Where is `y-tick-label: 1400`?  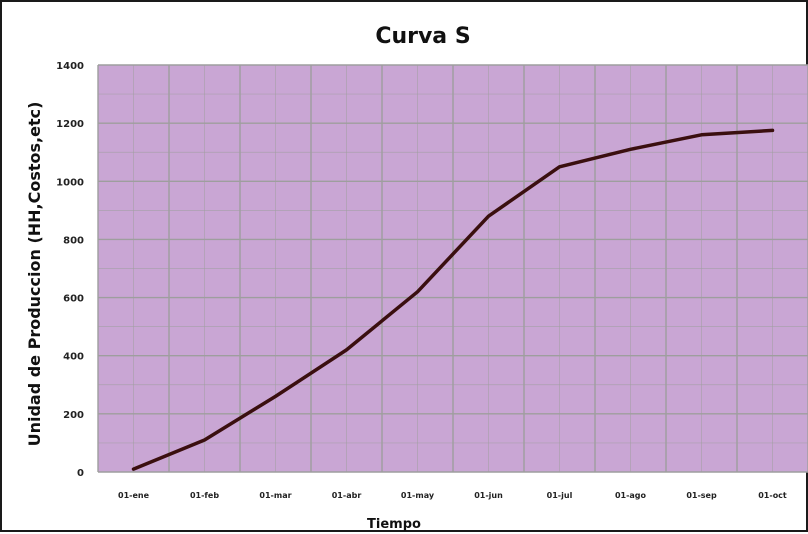 y-tick-label: 1400 is located at coordinates (70, 66).